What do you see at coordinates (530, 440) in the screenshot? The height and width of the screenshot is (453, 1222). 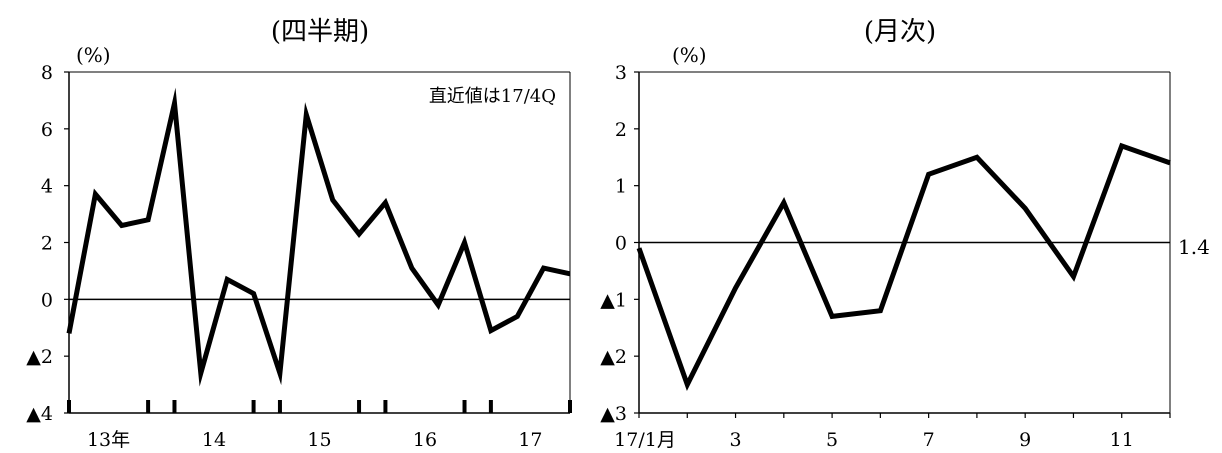 I see `quarterly-x-tick-label: 17` at bounding box center [530, 440].